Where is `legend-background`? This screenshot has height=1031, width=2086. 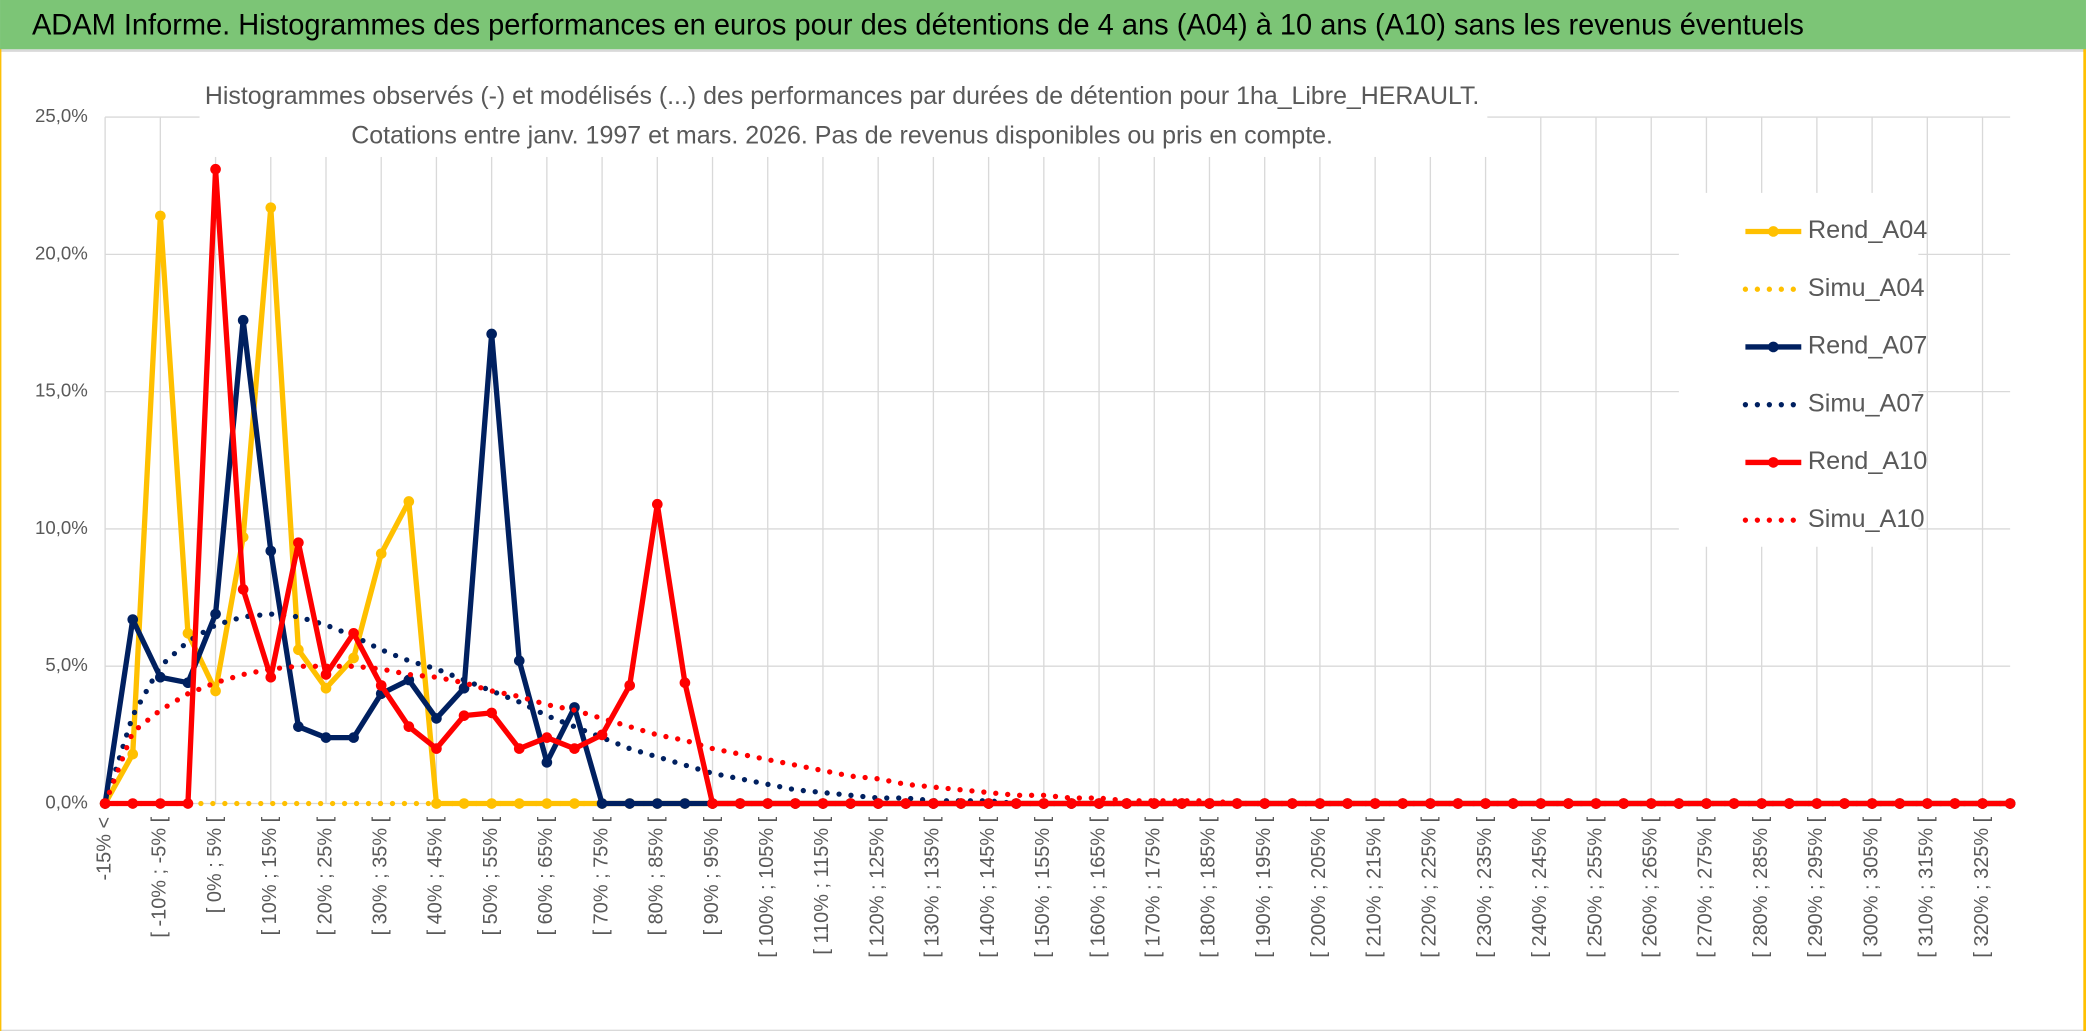 legend-background is located at coordinates (1798, 369).